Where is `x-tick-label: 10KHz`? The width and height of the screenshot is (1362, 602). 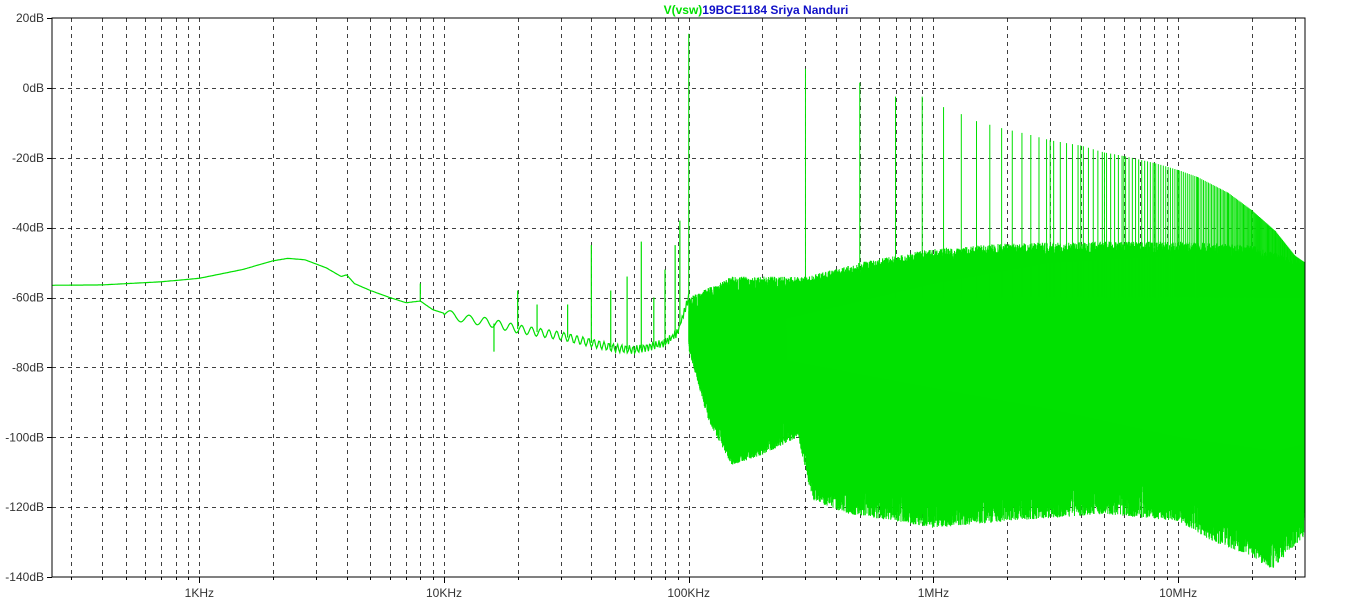
x-tick-label: 10KHz is located at coordinates (444, 593).